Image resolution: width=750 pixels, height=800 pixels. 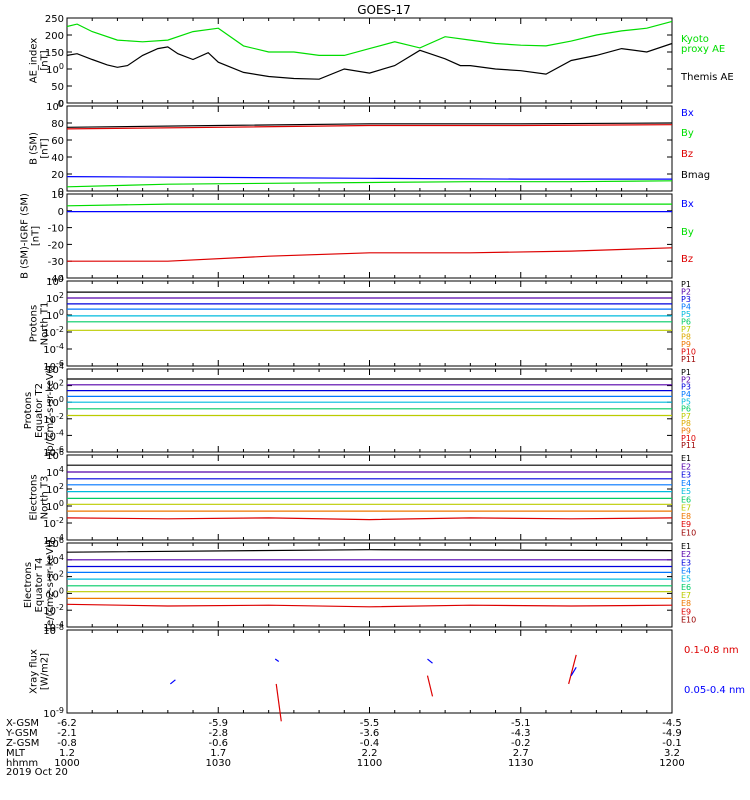 What do you see at coordinates (369, 205) in the screenshot?
I see `series-line-By` at bounding box center [369, 205].